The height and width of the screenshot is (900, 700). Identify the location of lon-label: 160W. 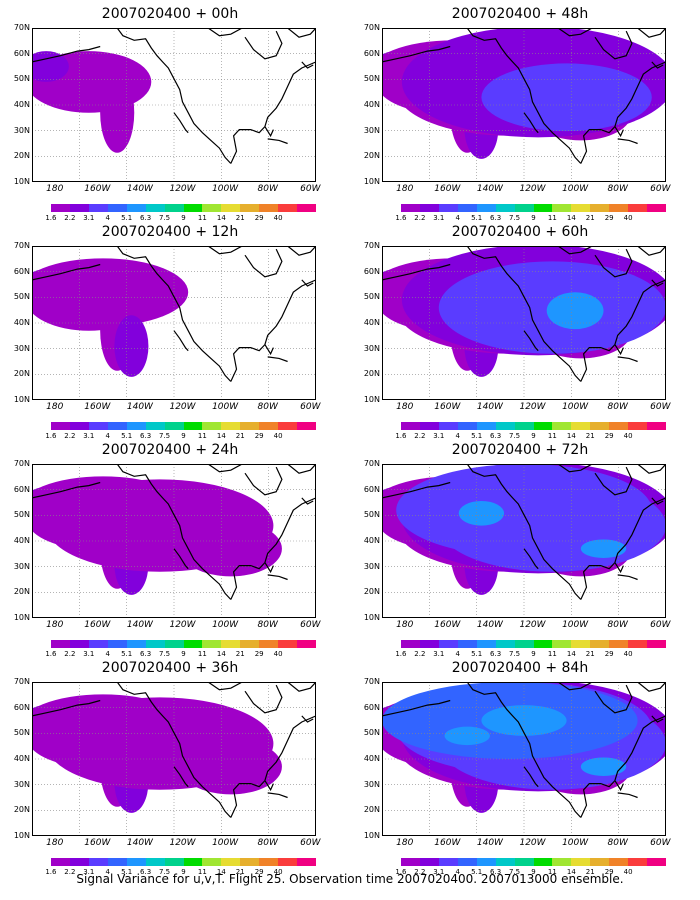
(447, 189).